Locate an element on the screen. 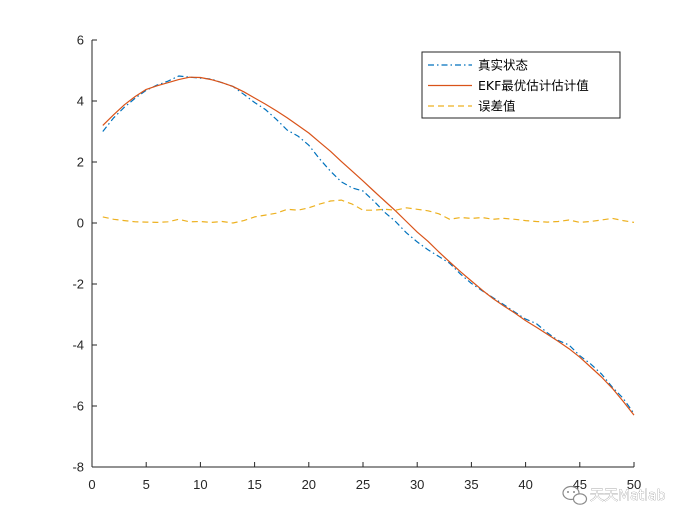 The image size is (700, 525). x-tick-label: 5 is located at coordinates (146, 484).